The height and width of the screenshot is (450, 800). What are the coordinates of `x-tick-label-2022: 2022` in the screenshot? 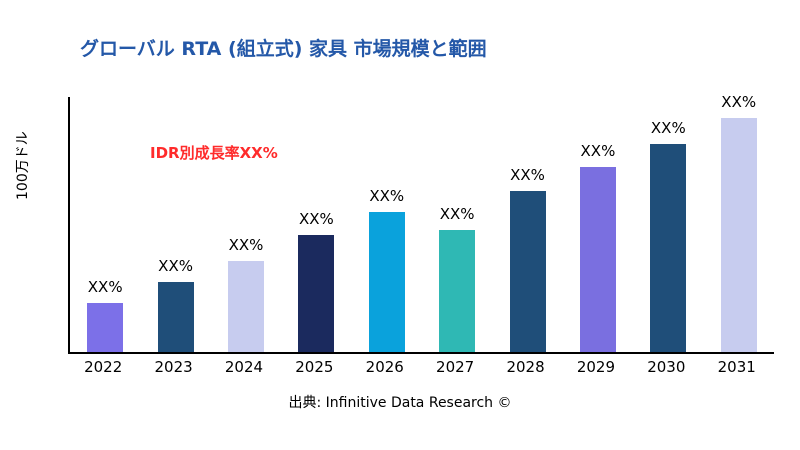 It's located at (103, 367).